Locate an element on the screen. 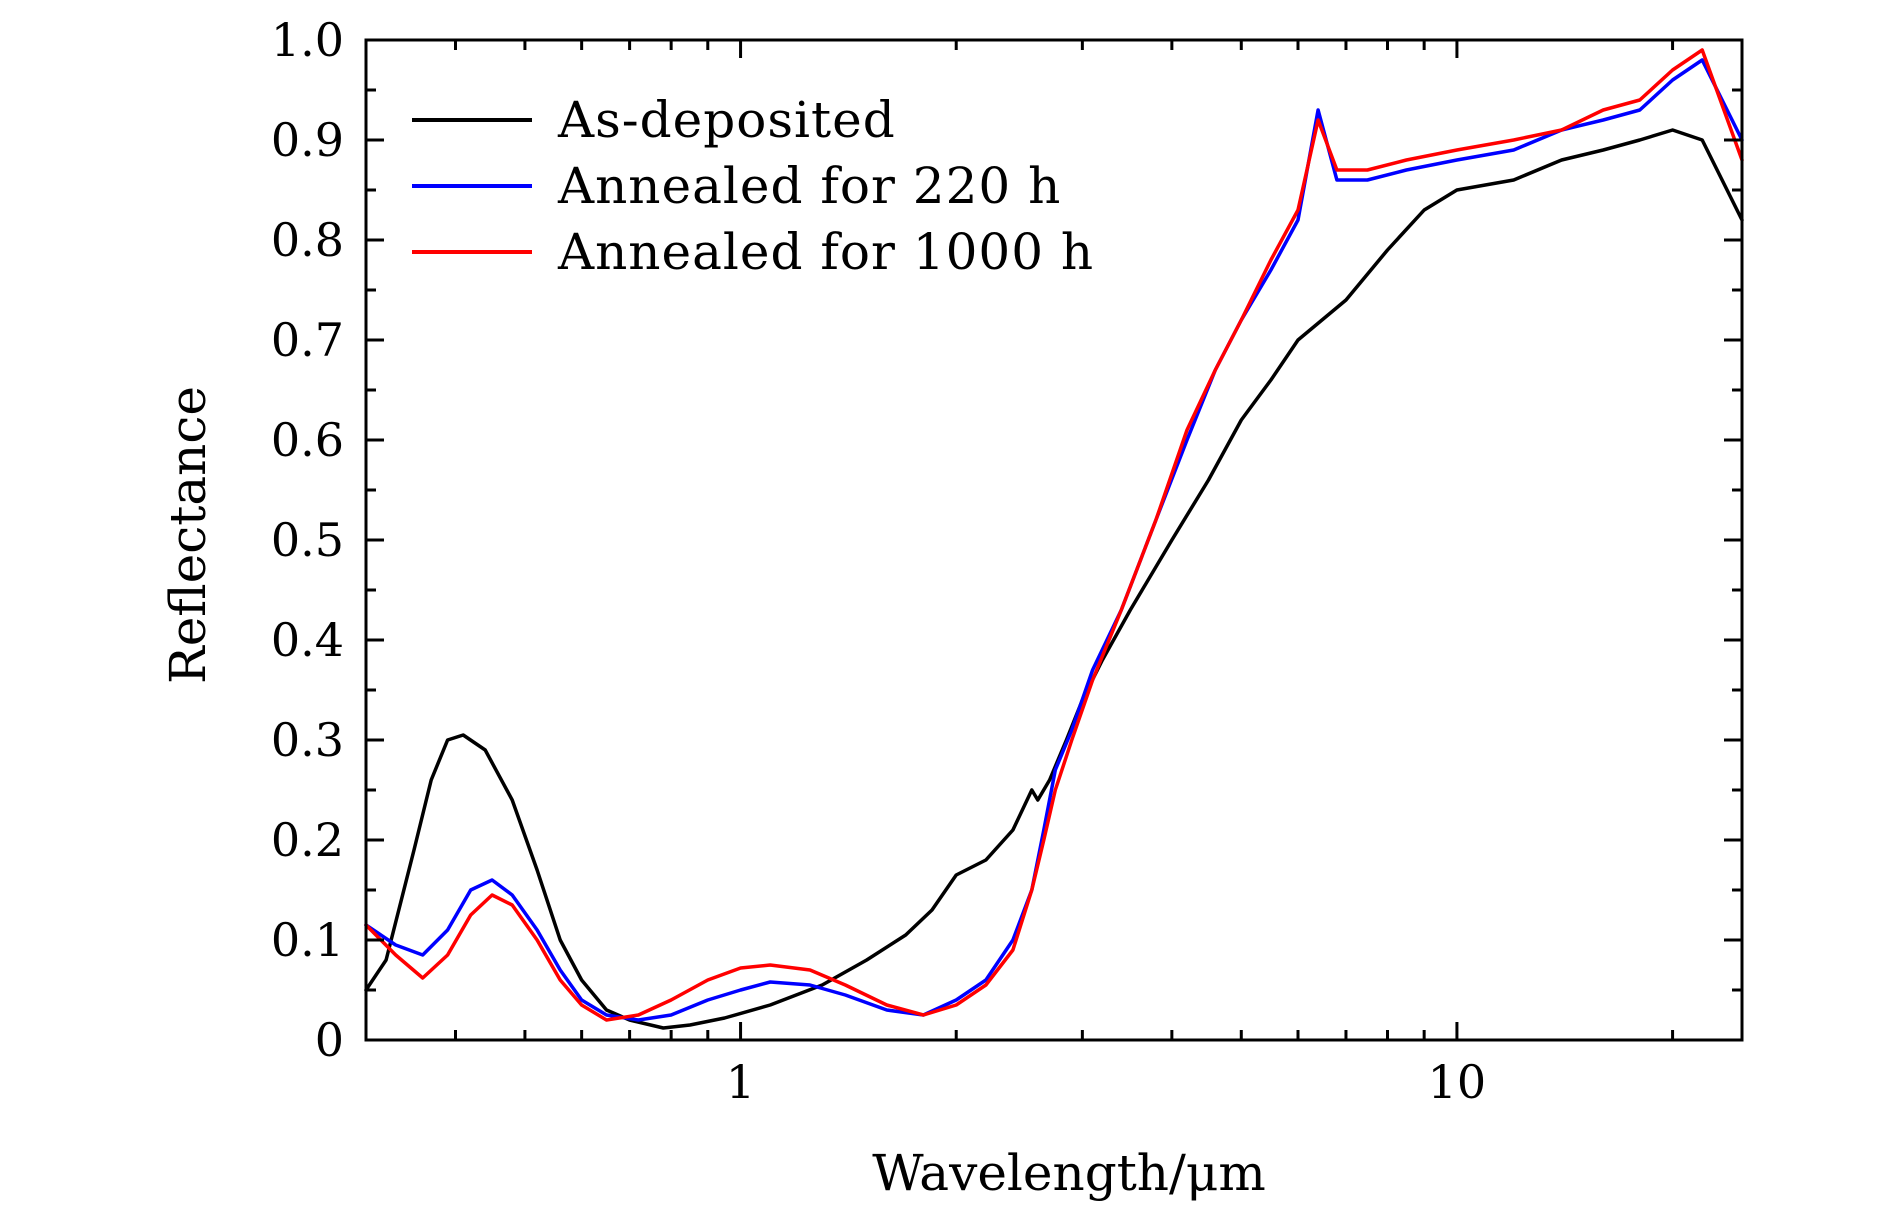  y-axis-title: Reflectance is located at coordinates (188, 535).